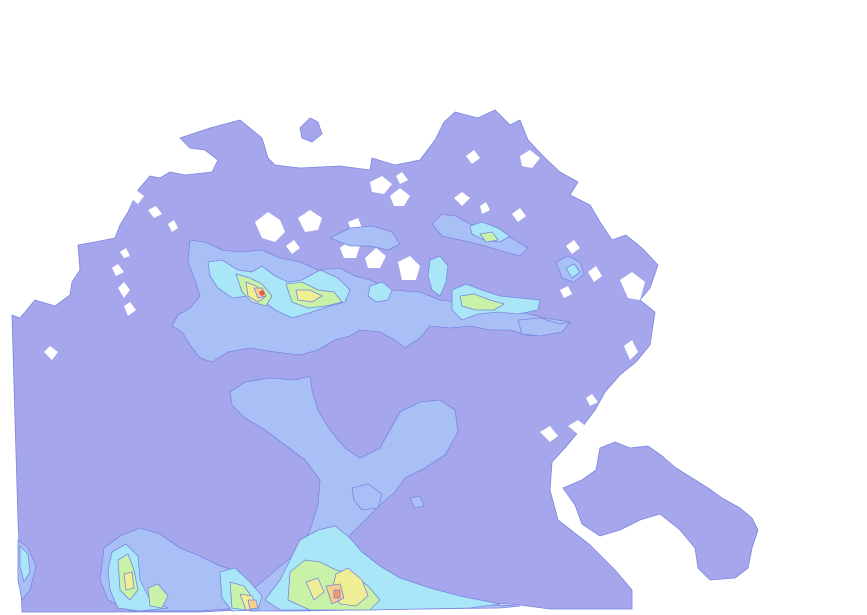 The width and height of the screenshot is (867, 615). What do you see at coordinates (311, 130) in the screenshot?
I see `density-region-north-islet` at bounding box center [311, 130].